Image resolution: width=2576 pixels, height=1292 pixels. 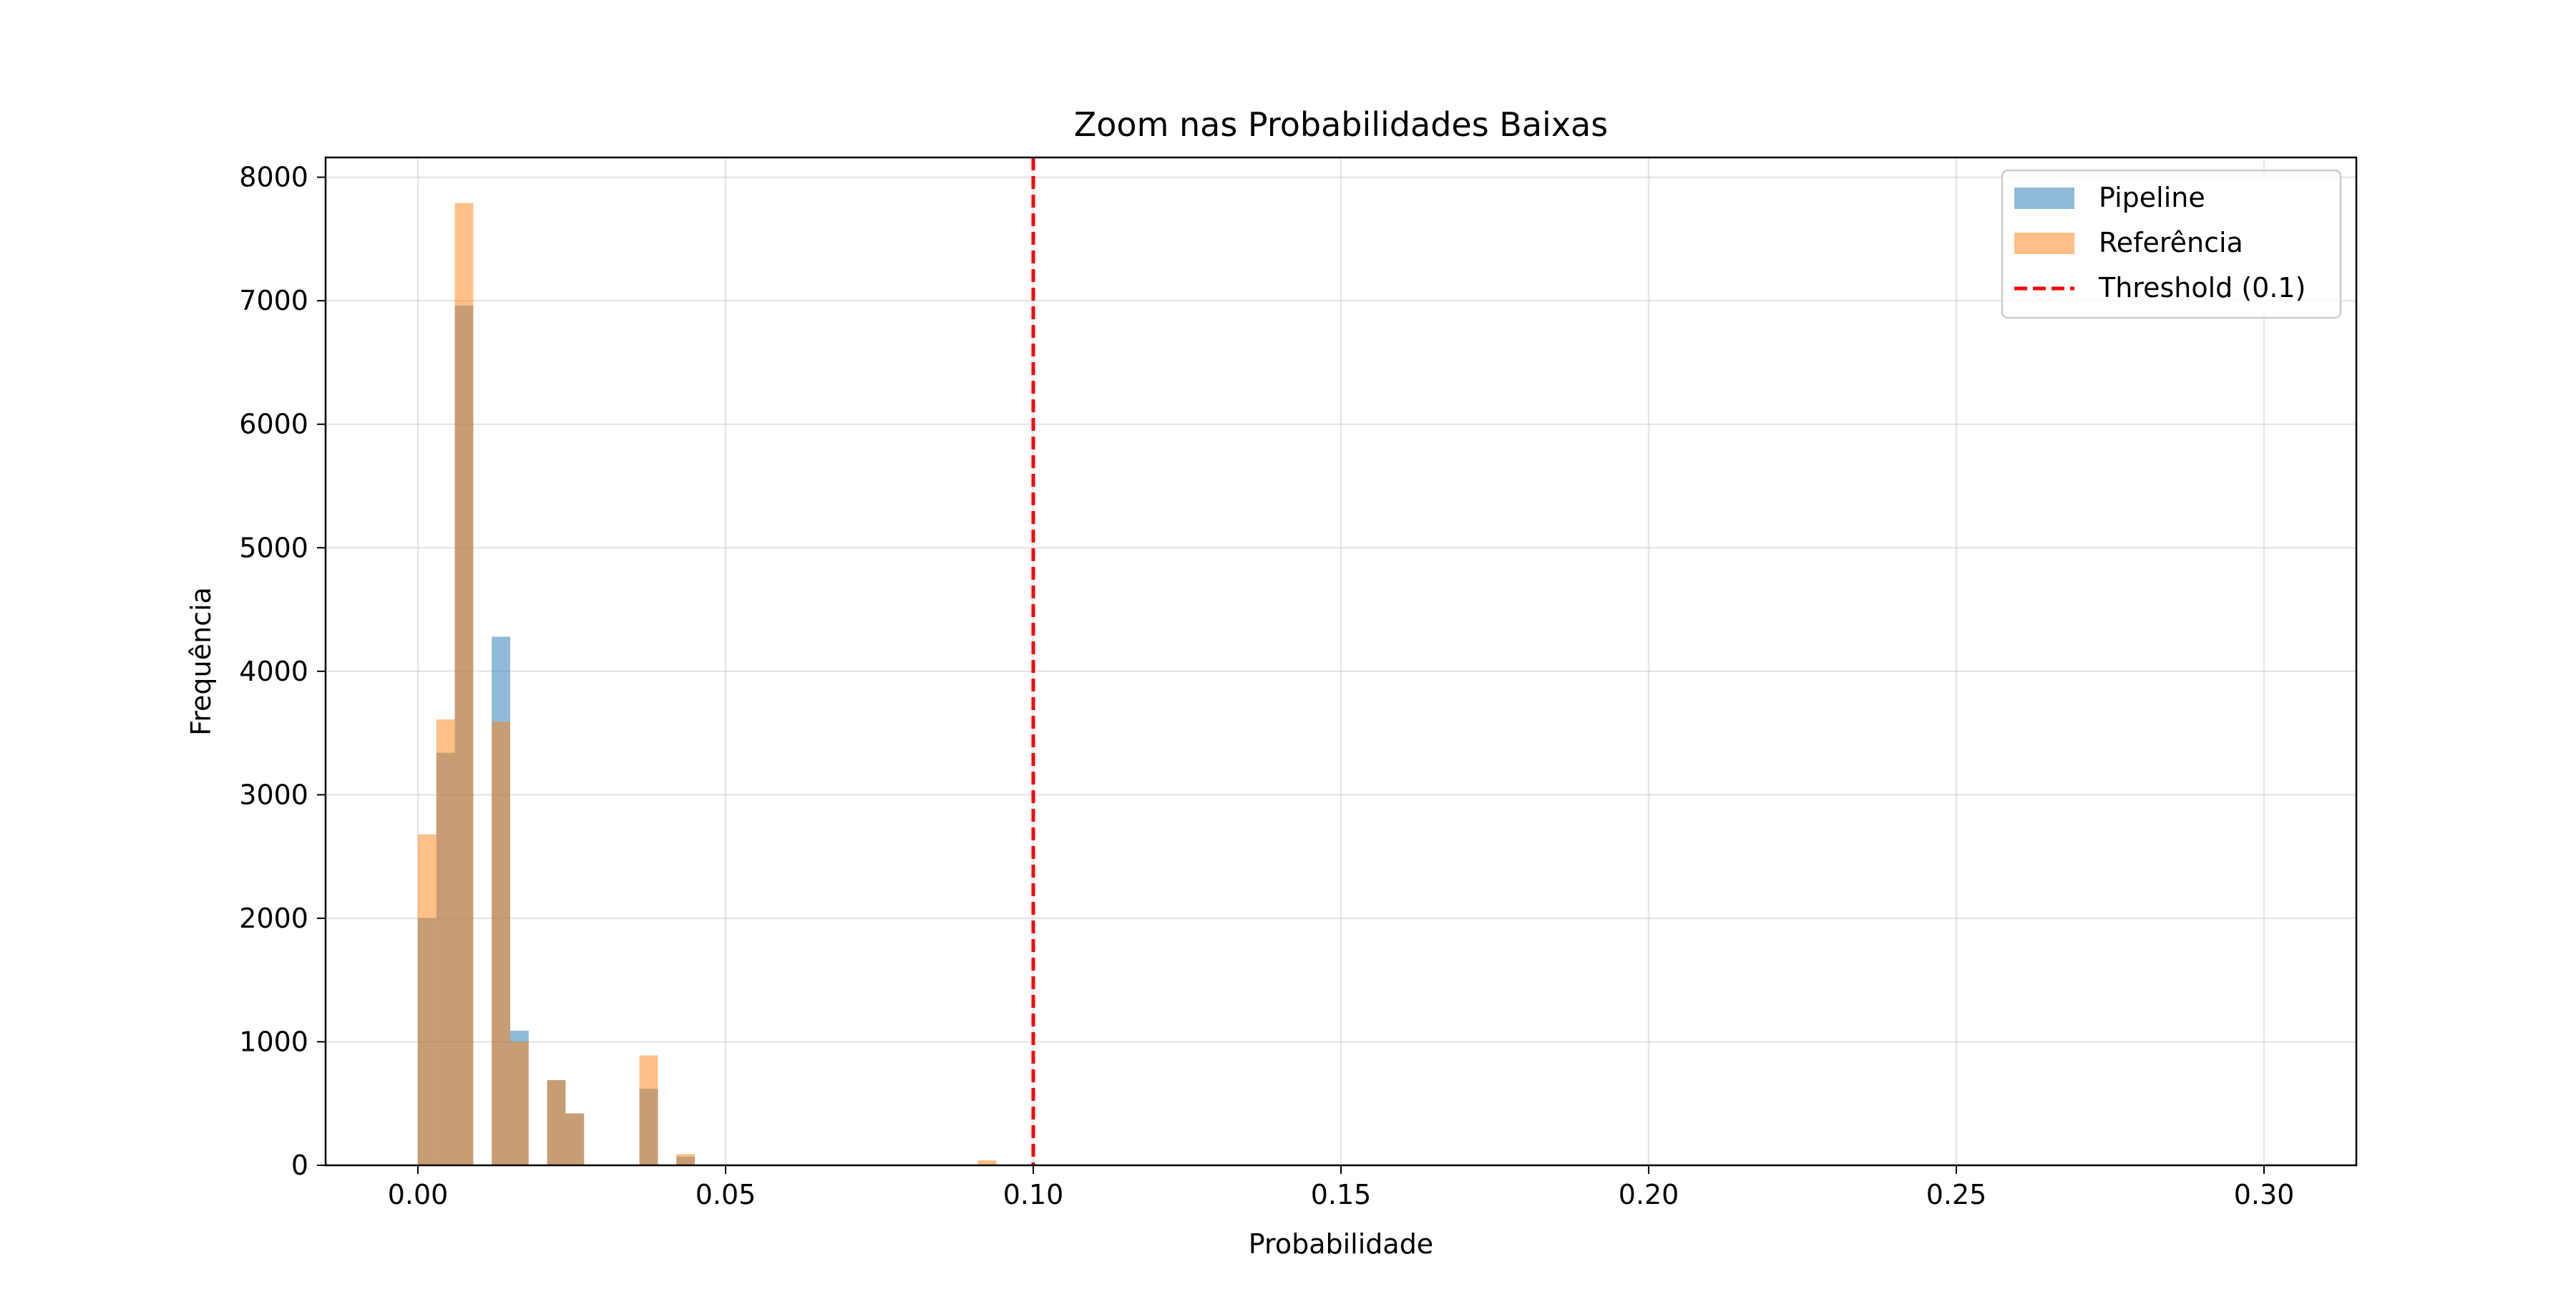 I want to click on x-tick-label: 0.15, so click(x=1341, y=1194).